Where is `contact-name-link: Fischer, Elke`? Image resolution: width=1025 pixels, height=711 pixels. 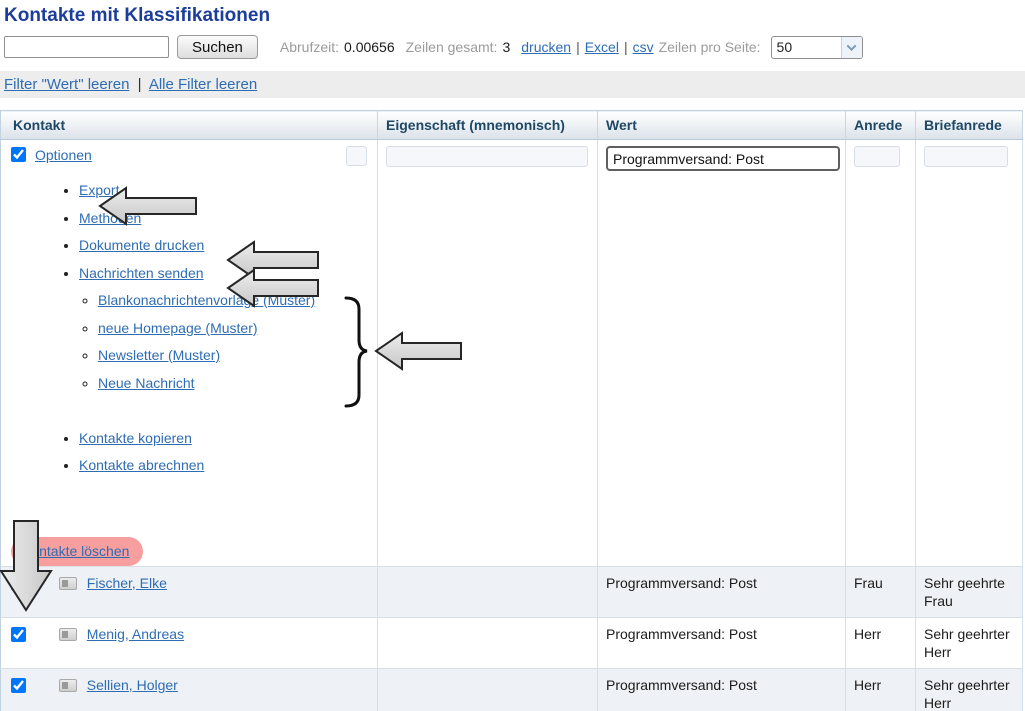
contact-name-link: Fischer, Elke is located at coordinates (126, 582).